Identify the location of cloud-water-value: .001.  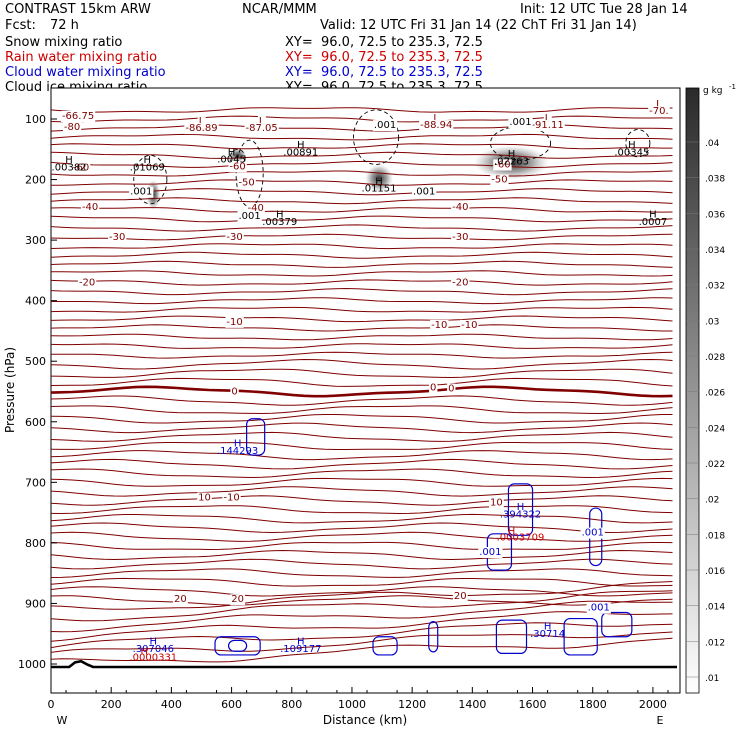
(490, 552).